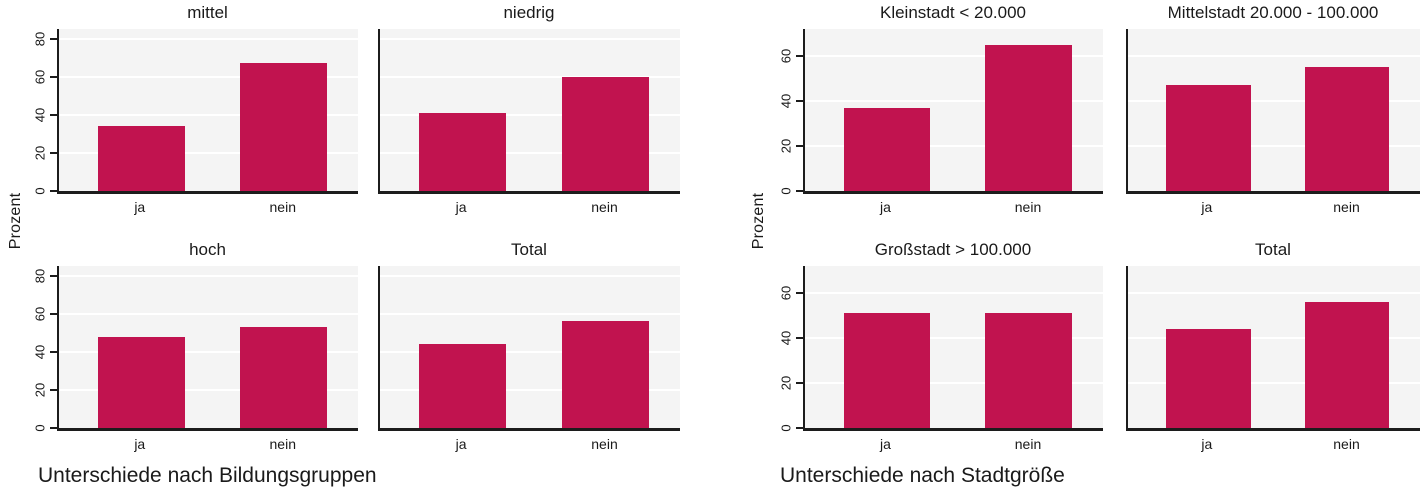 The height and width of the screenshot is (500, 1422). Describe the element at coordinates (529, 12) in the screenshot. I see `panel-title: niedrig` at that location.